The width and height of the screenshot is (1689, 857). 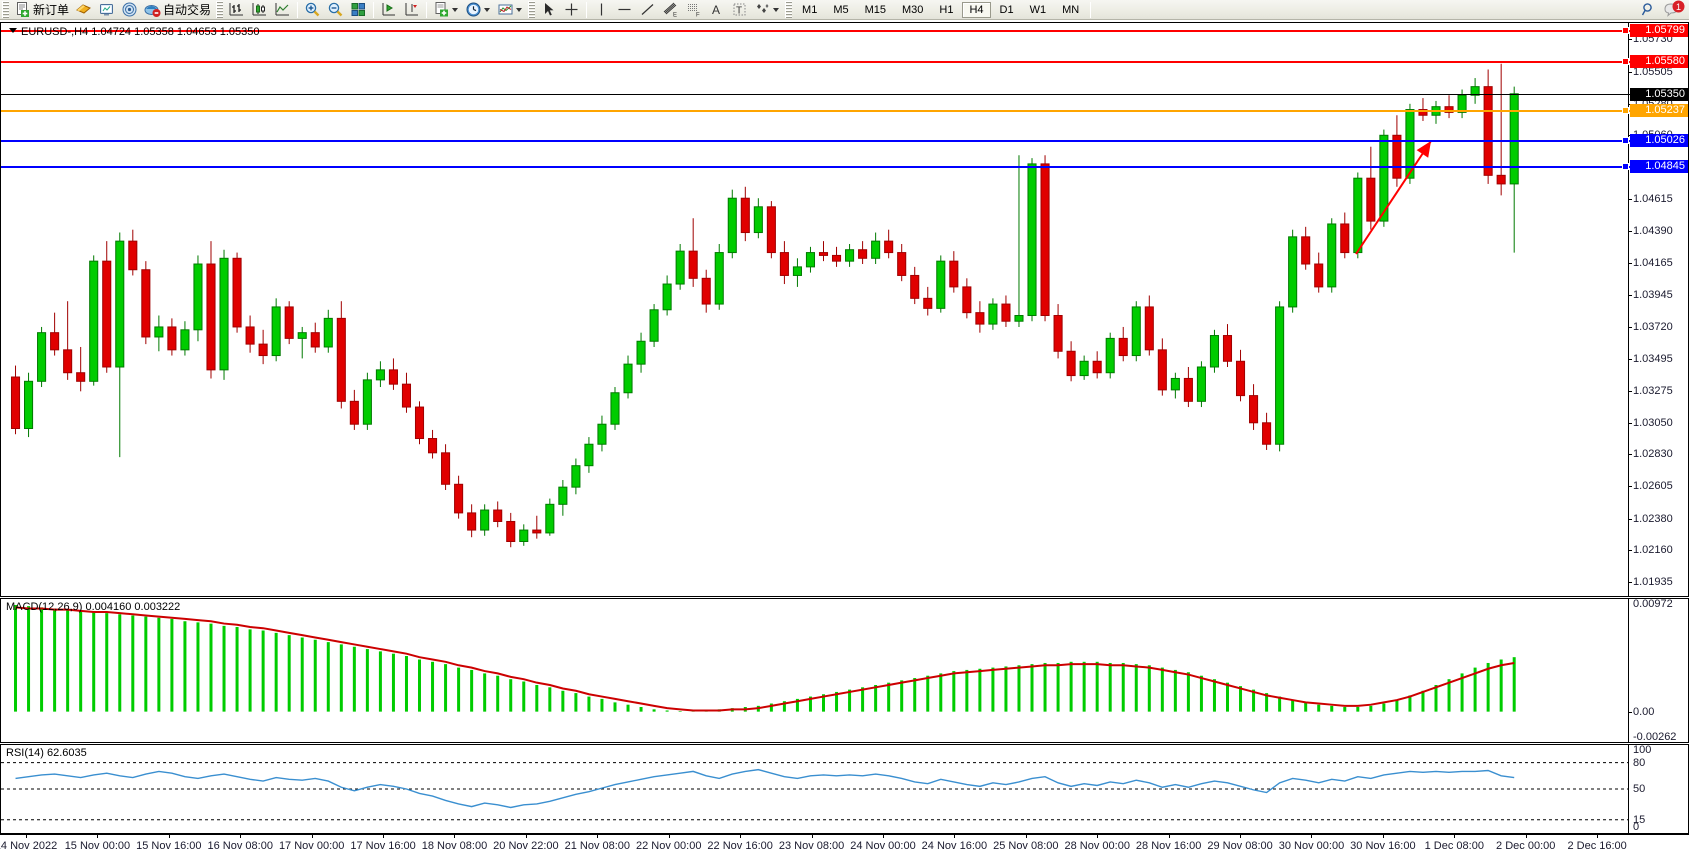 What do you see at coordinates (236, 10) in the screenshot?
I see `bar-chart-button` at bounding box center [236, 10].